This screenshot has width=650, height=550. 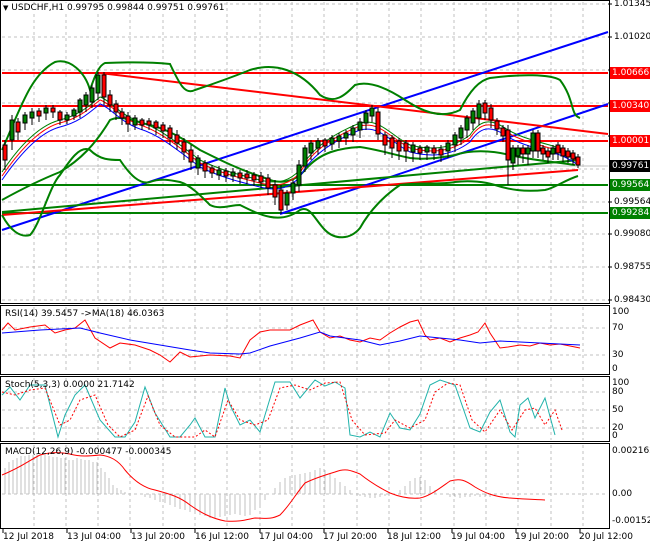 What do you see at coordinates (28, 537) in the screenshot?
I see `time-tick: 12 Jul 2018` at bounding box center [28, 537].